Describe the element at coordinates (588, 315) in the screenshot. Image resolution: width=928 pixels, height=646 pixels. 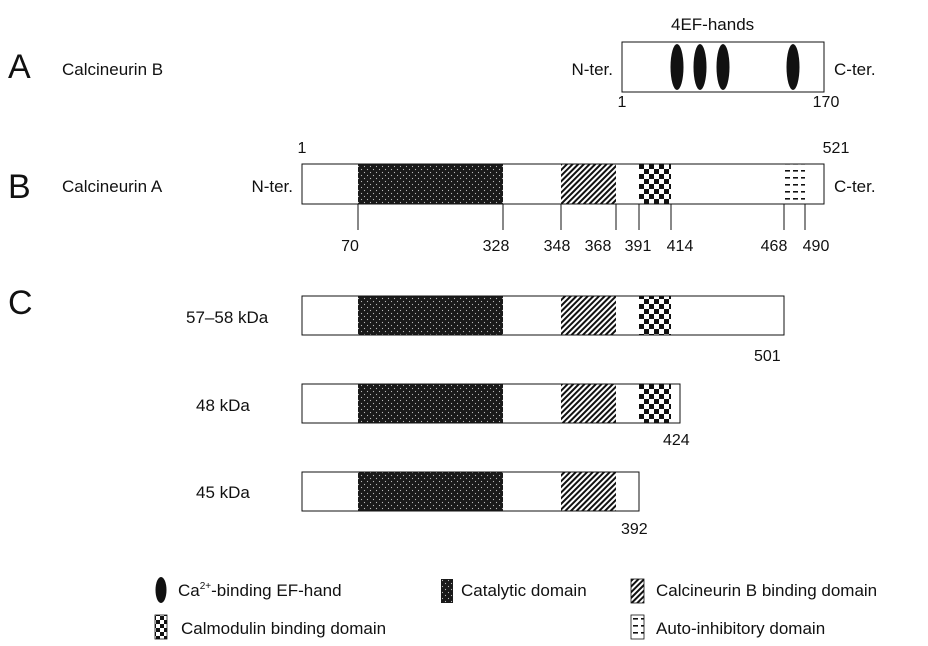
I see `isoform-1-cnb-binding` at that location.